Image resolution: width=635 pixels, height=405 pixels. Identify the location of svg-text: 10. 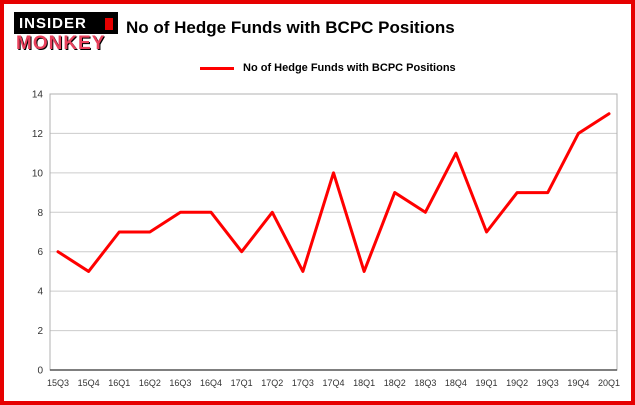
(38, 173).